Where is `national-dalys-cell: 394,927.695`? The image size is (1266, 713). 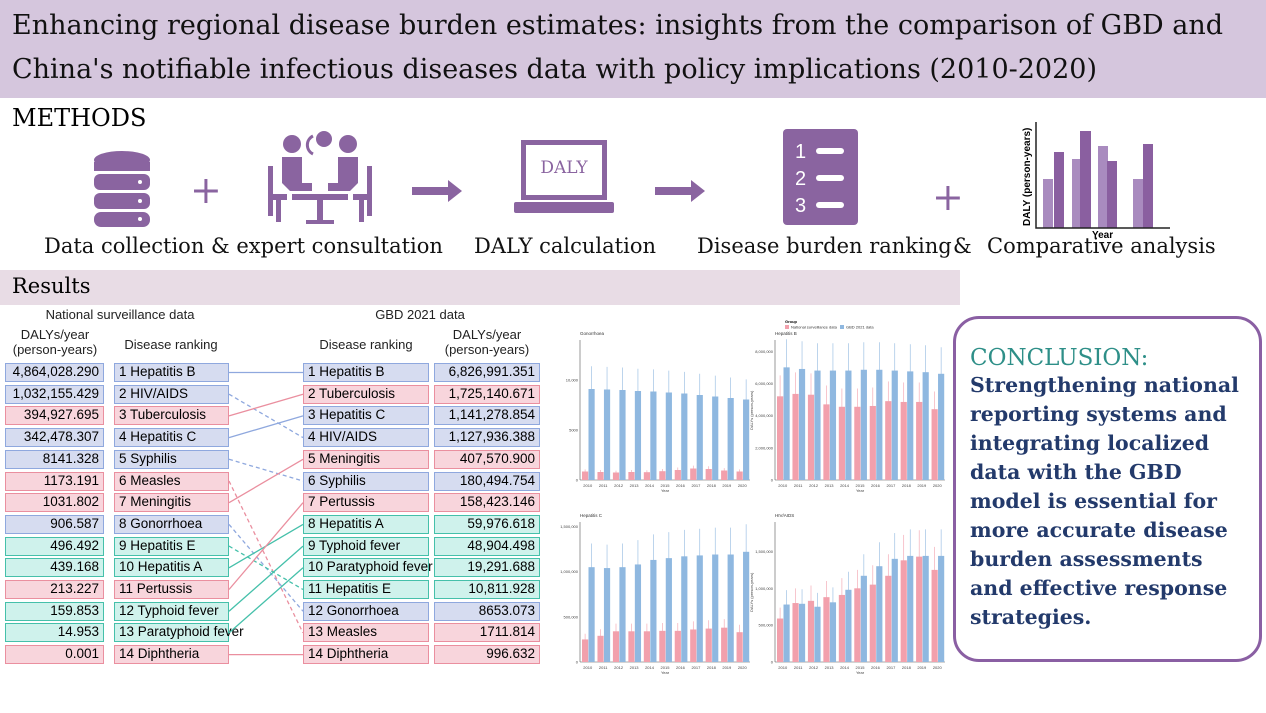 national-dalys-cell: 394,927.695 is located at coordinates (54, 416).